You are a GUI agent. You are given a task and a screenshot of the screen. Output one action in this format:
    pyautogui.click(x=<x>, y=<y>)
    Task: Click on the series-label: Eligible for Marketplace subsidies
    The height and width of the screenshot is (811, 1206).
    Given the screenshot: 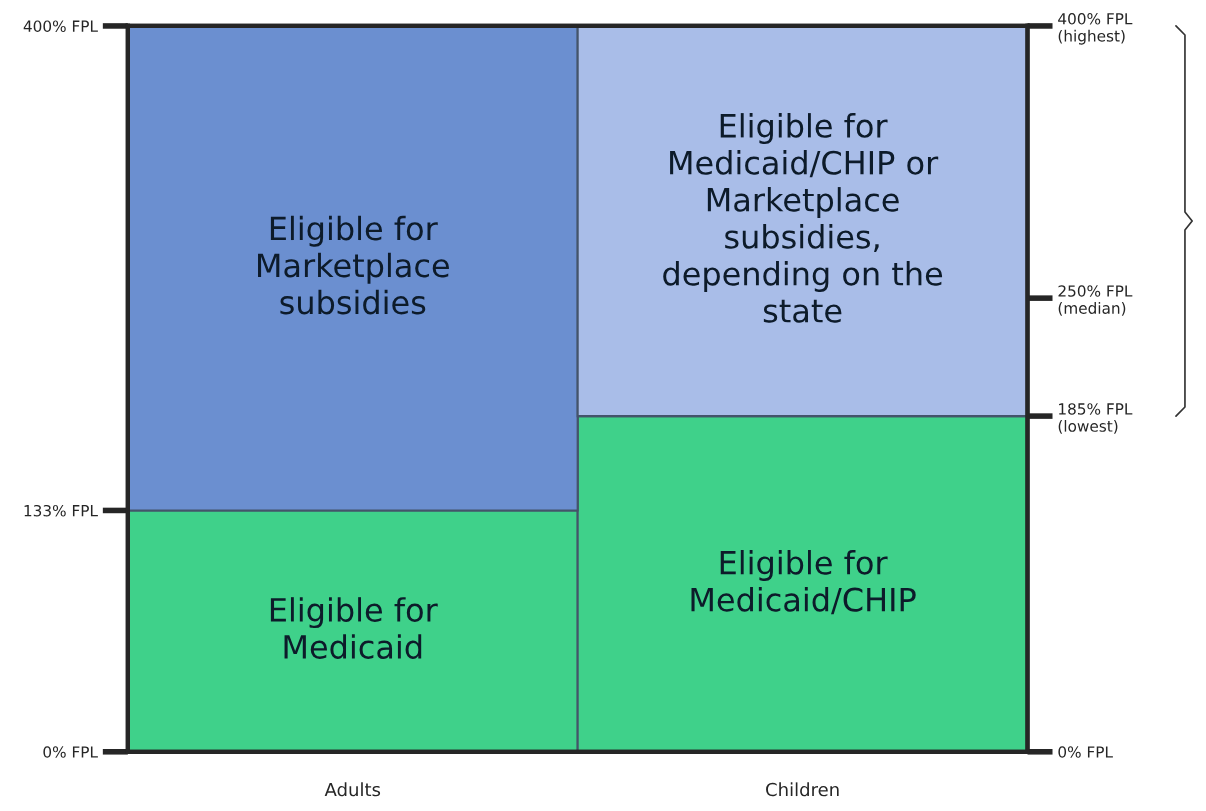 What is the action you would take?
    pyautogui.click(x=353, y=265)
    